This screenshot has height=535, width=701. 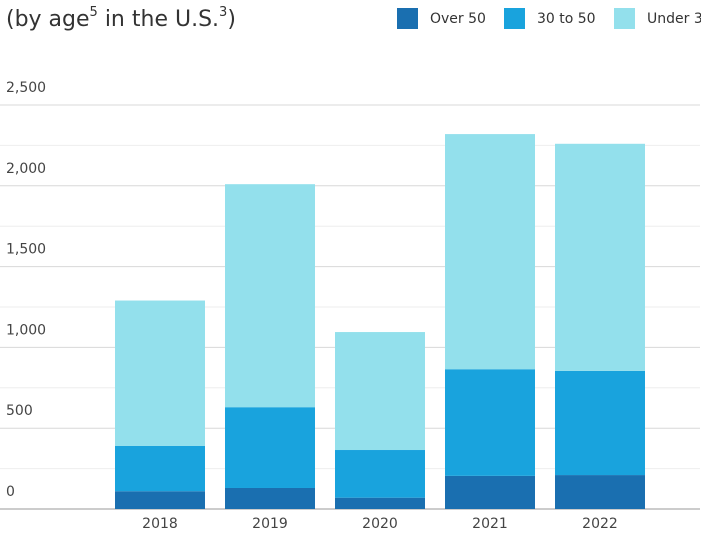 I want to click on legend-label: Under 30, so click(x=674, y=19).